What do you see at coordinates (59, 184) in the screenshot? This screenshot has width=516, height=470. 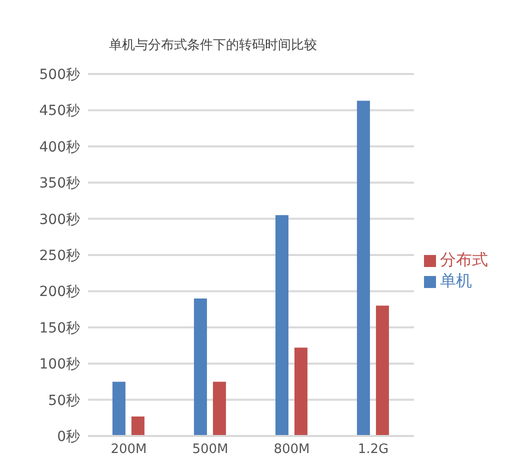 I see `y-tick-label: 350秒` at bounding box center [59, 184].